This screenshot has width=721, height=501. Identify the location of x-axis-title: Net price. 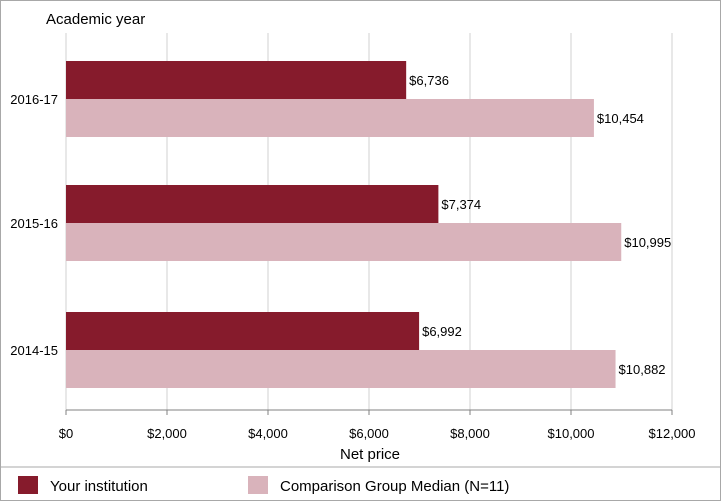
(370, 454).